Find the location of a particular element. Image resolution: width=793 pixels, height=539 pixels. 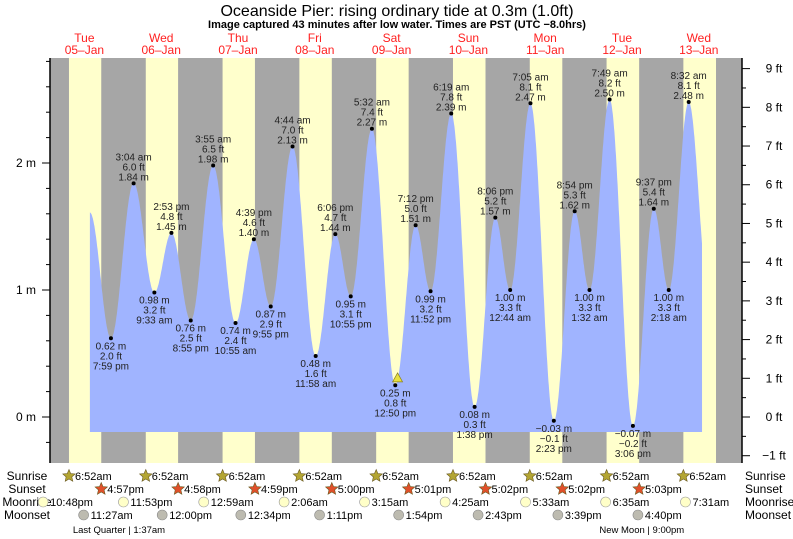

day-of-week-label: Fri is located at coordinates (315, 38).